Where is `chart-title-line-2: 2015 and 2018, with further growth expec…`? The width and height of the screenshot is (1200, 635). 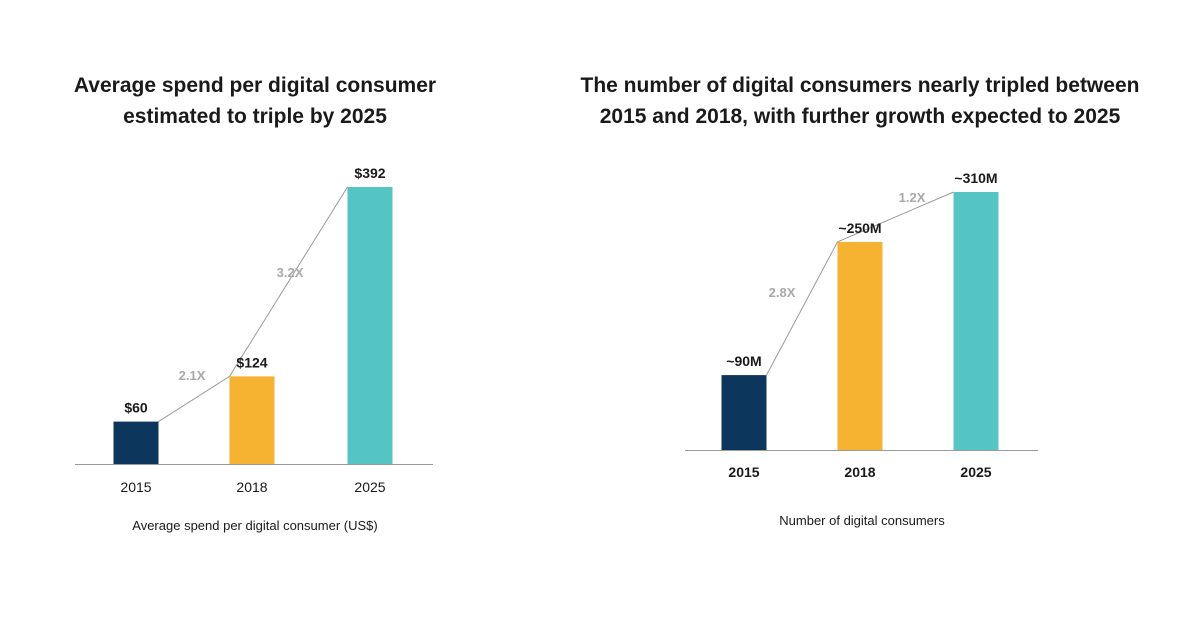
chart-title-line-2: 2015 and 2018, with further growth expec… is located at coordinates (860, 116).